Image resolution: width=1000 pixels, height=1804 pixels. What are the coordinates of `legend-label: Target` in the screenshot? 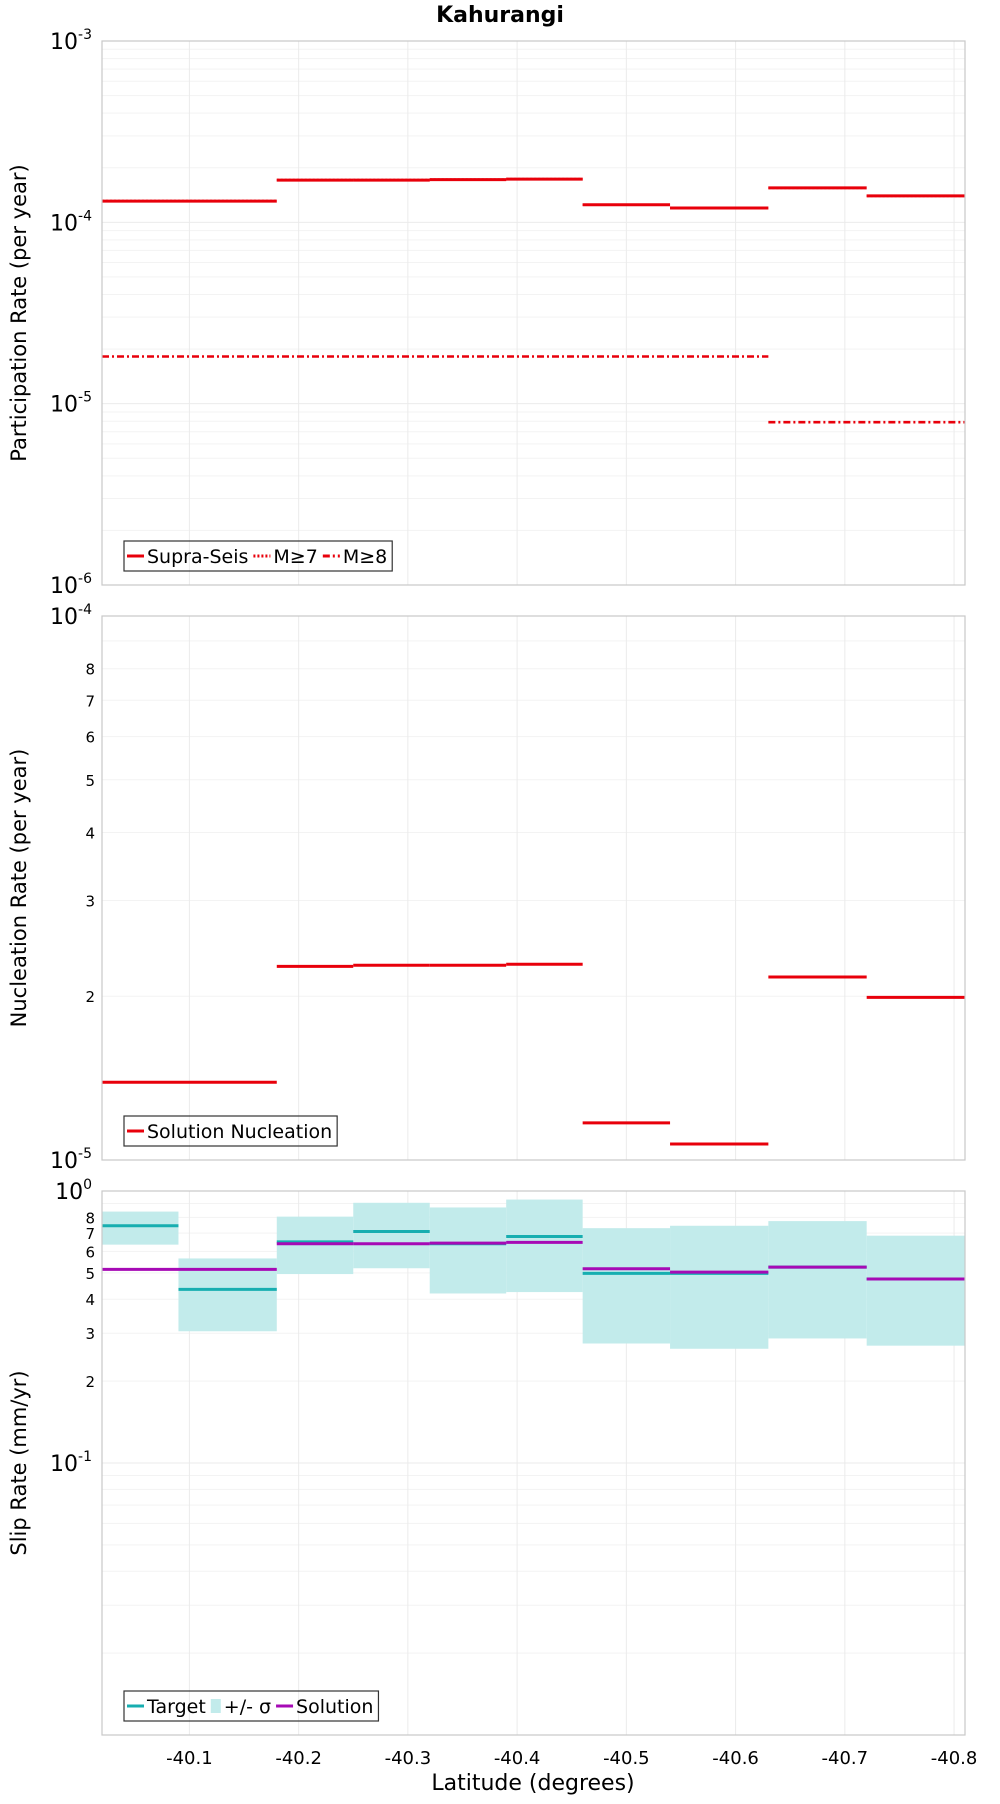 It's located at (176, 1707).